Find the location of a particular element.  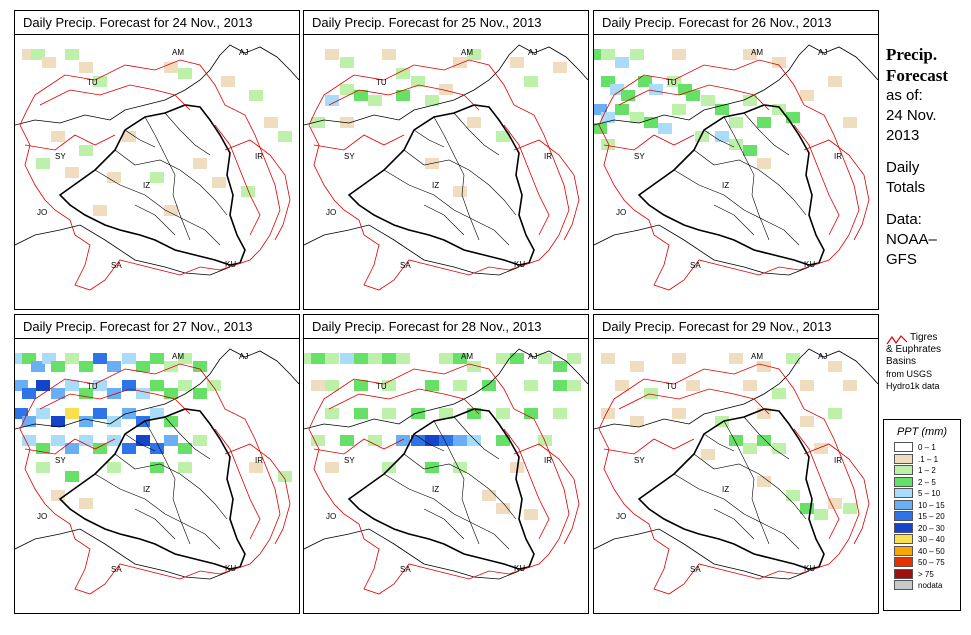

legend-label: 10 – 15 is located at coordinates (931, 505).